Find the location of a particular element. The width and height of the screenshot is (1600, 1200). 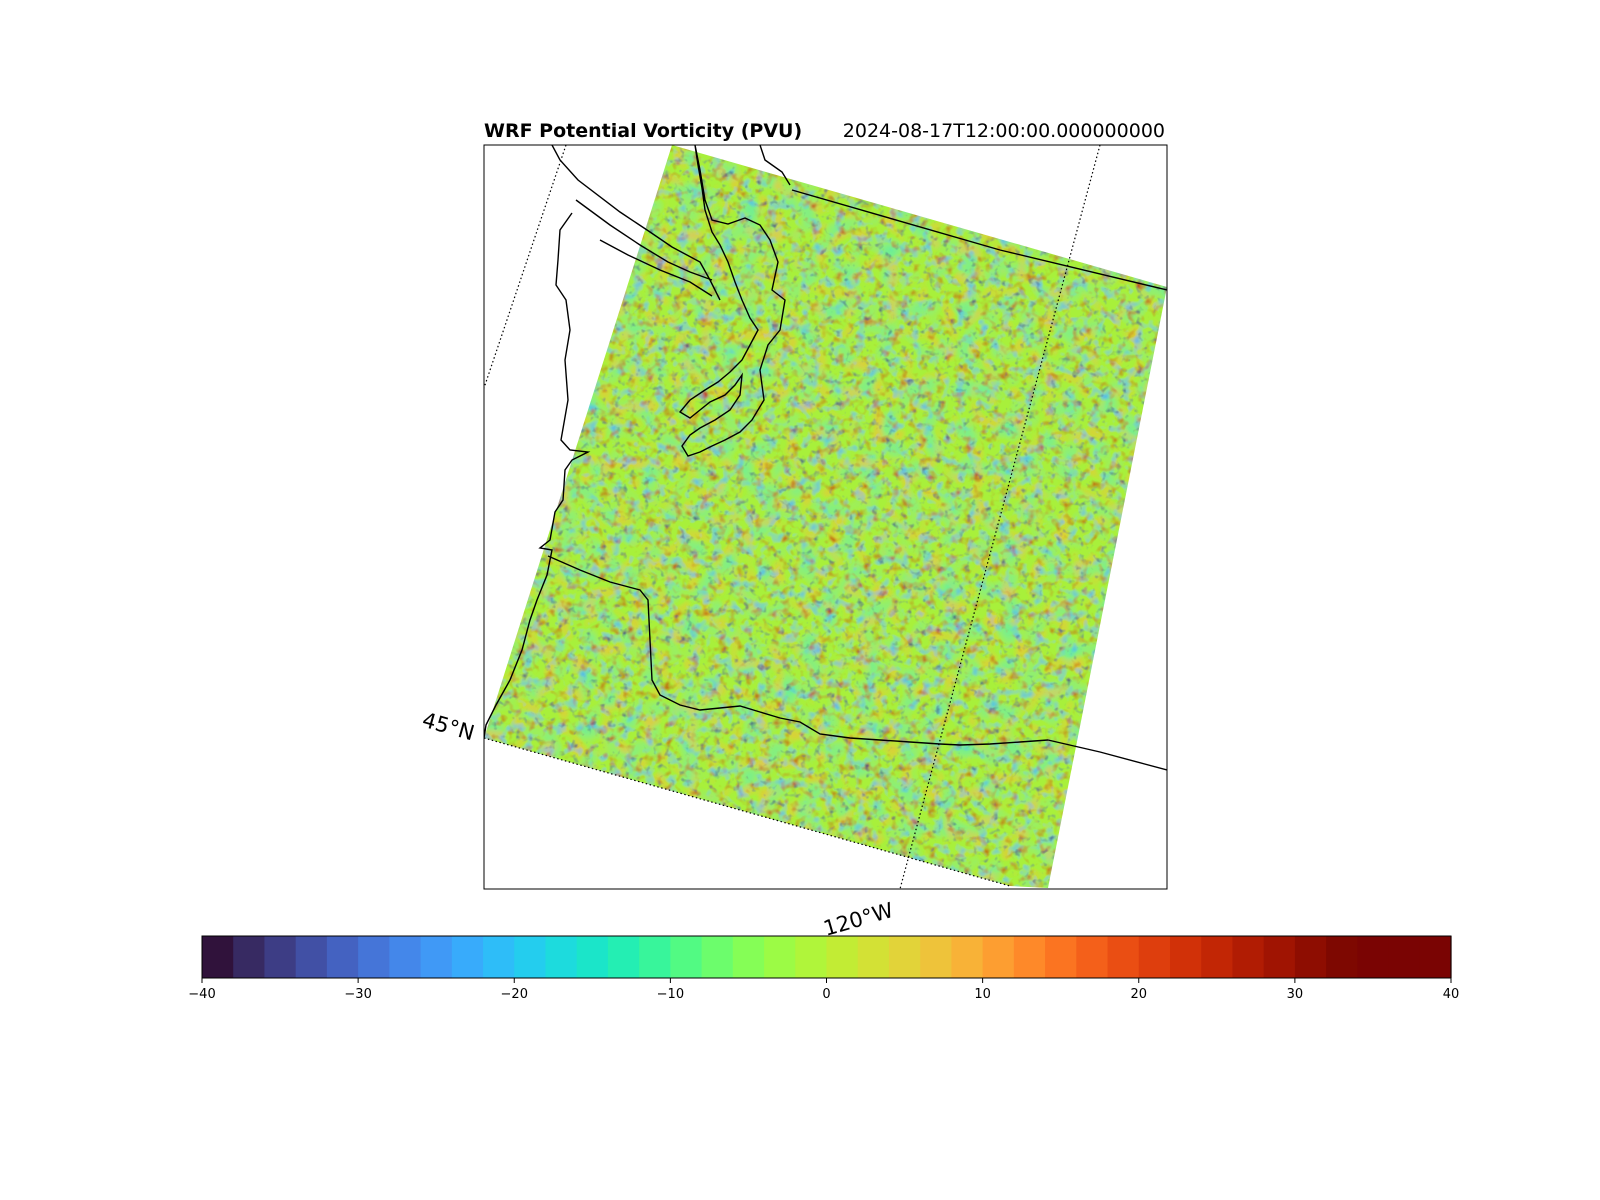

colorbar-tick-label: 0 is located at coordinates (826, 994).